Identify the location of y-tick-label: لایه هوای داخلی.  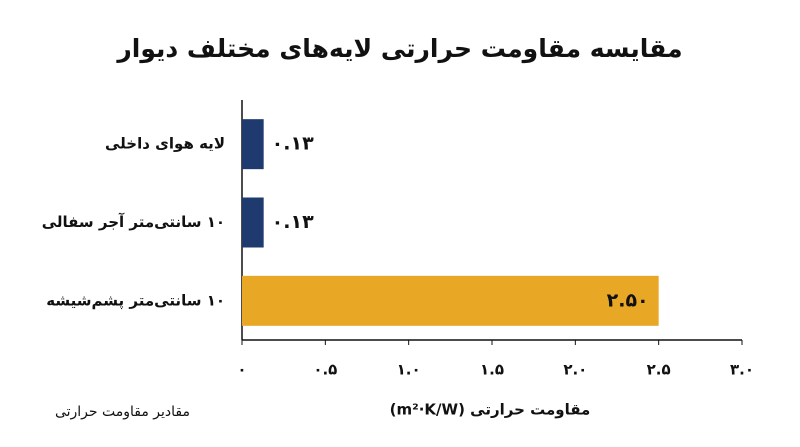
(165, 144).